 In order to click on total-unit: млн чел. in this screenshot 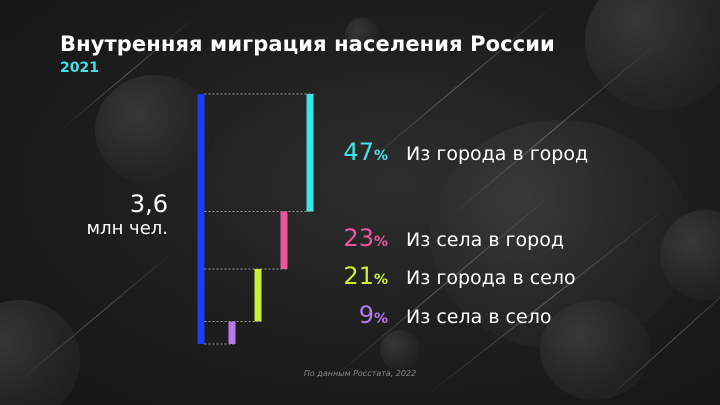, I will do `click(127, 228)`.